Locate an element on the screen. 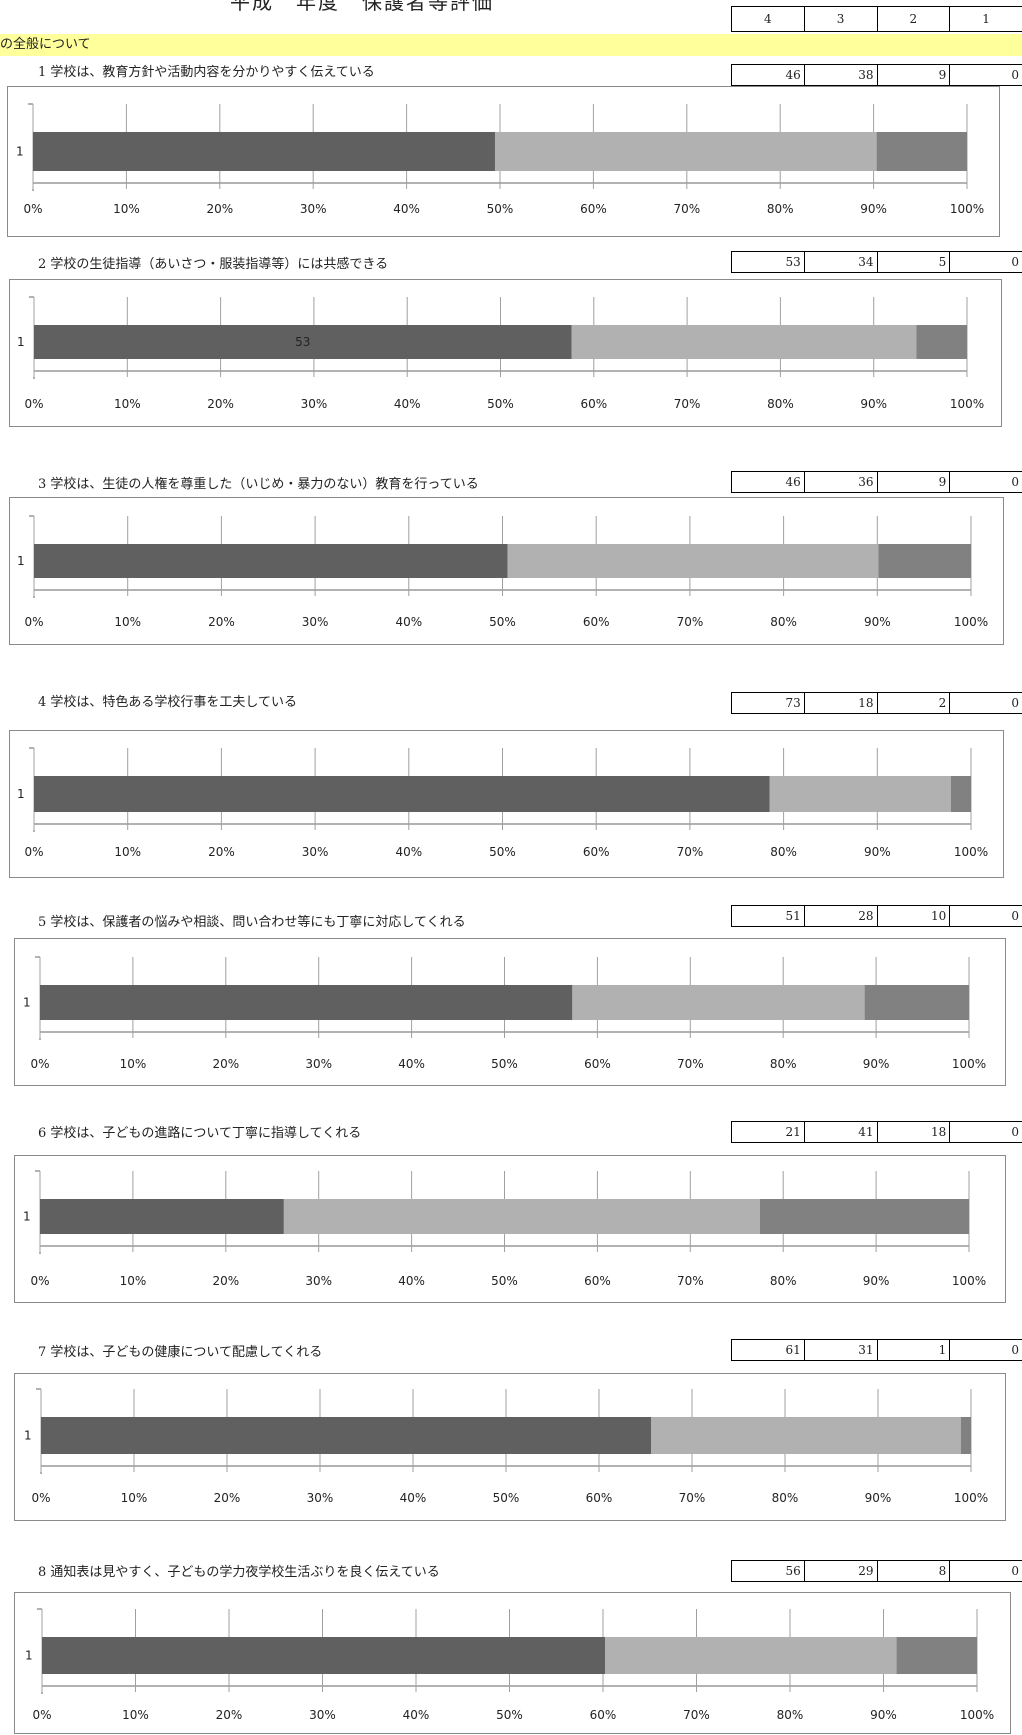 This screenshot has height=1735, width=1022. page-title: 平成 年度 保護者等評価 is located at coordinates (362, 7).